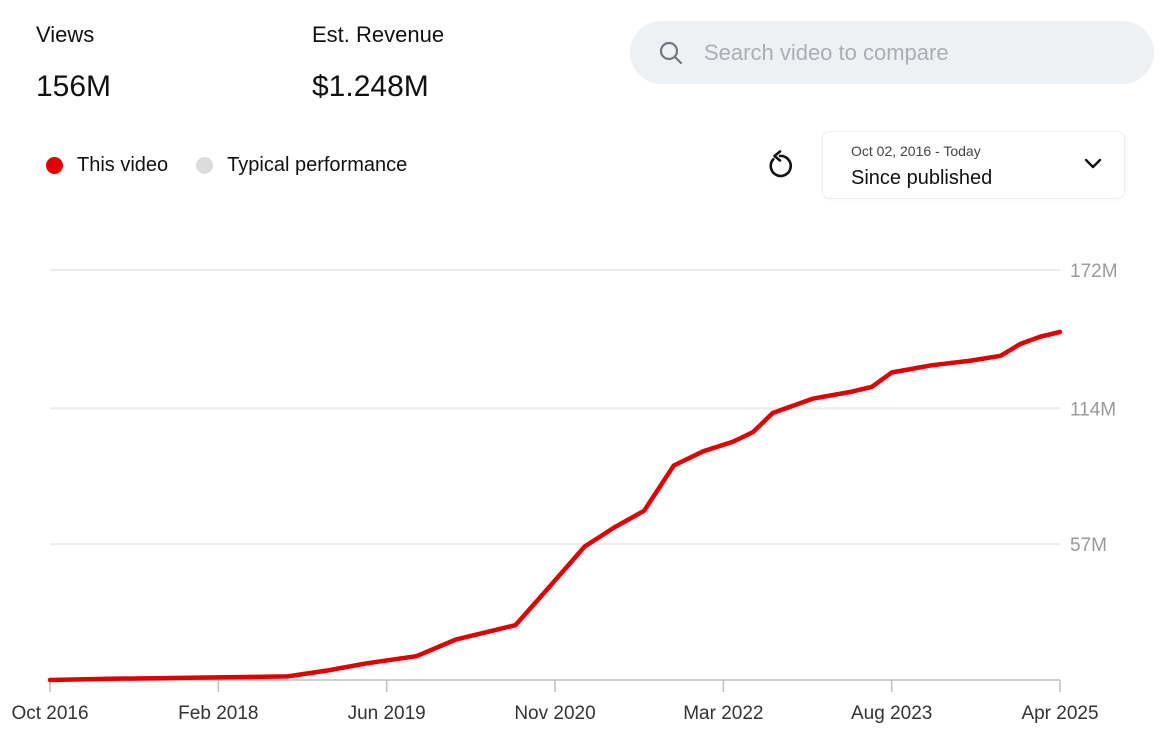 The image size is (1170, 752). What do you see at coordinates (891, 713) in the screenshot?
I see `x-tick-label: Aug 2023` at bounding box center [891, 713].